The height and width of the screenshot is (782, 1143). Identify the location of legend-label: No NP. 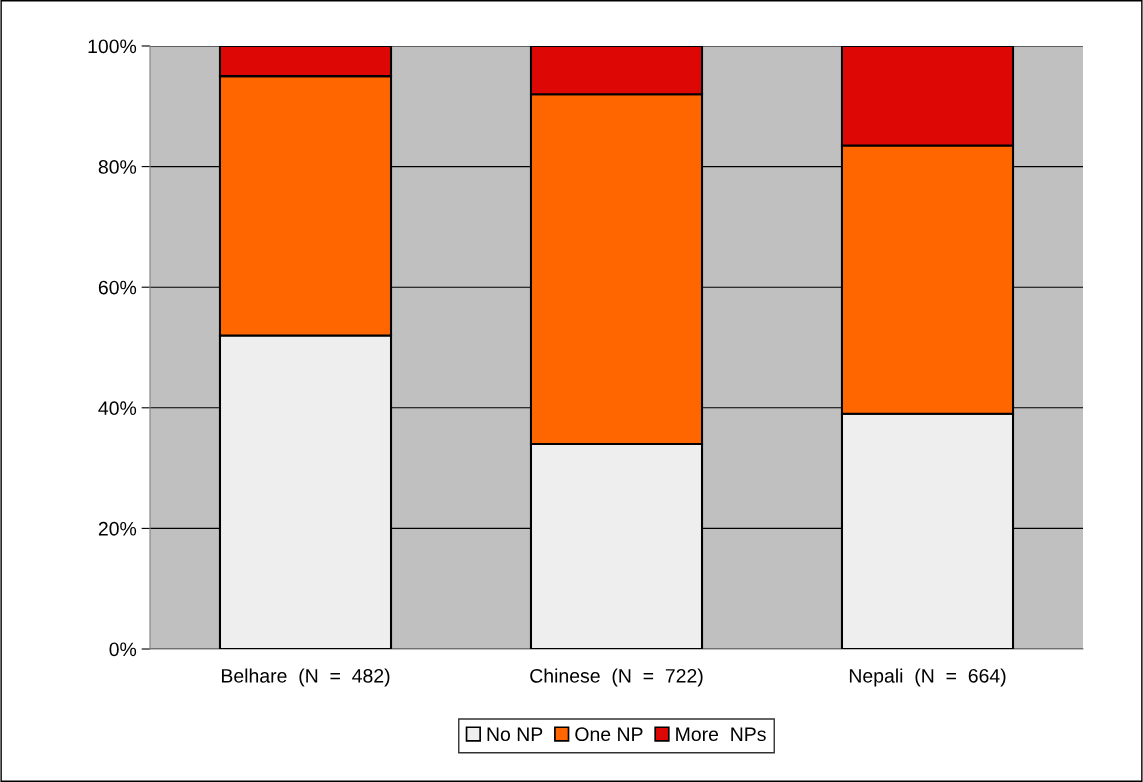
(515, 734).